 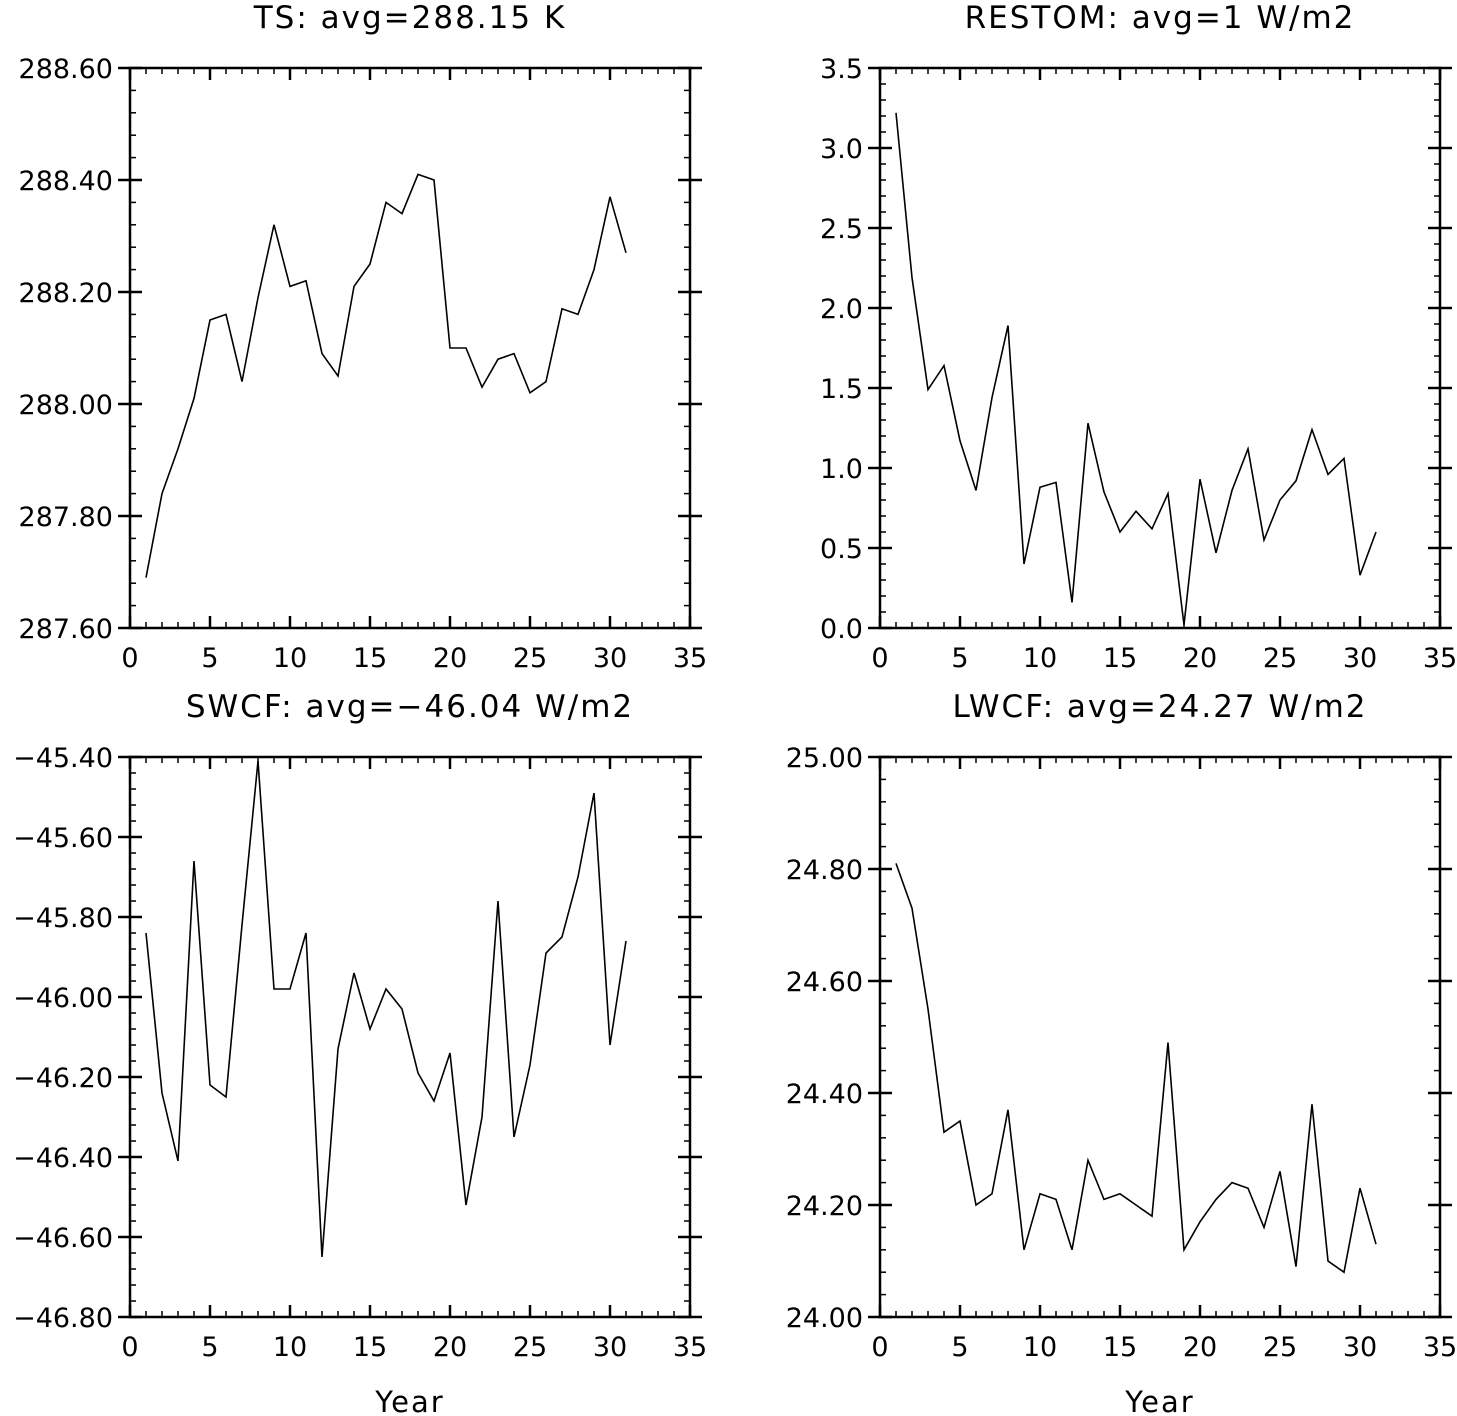 What do you see at coordinates (1160, 18) in the screenshot?
I see `panel-title: RESTOM: avg=1 W/m2` at bounding box center [1160, 18].